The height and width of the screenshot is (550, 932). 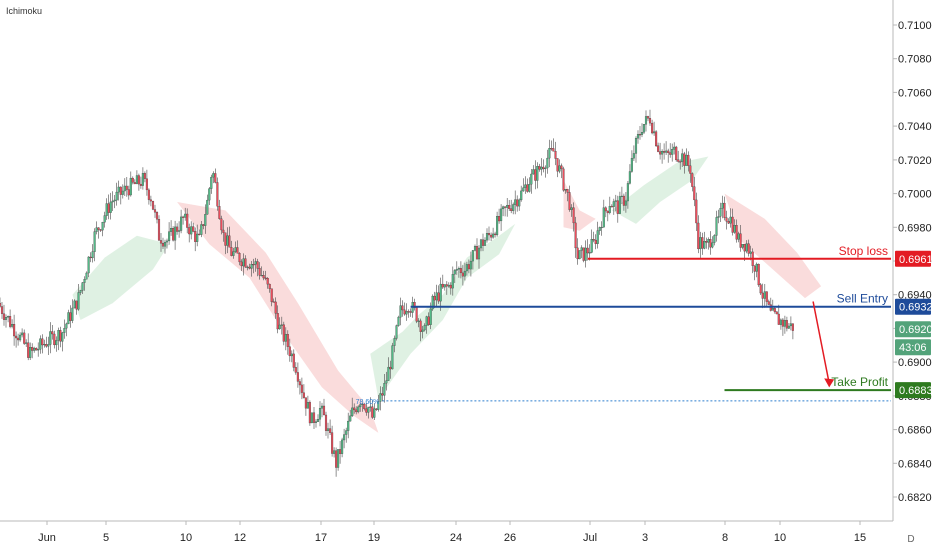 What do you see at coordinates (510, 538) in the screenshot?
I see `x-tick-label: 26` at bounding box center [510, 538].